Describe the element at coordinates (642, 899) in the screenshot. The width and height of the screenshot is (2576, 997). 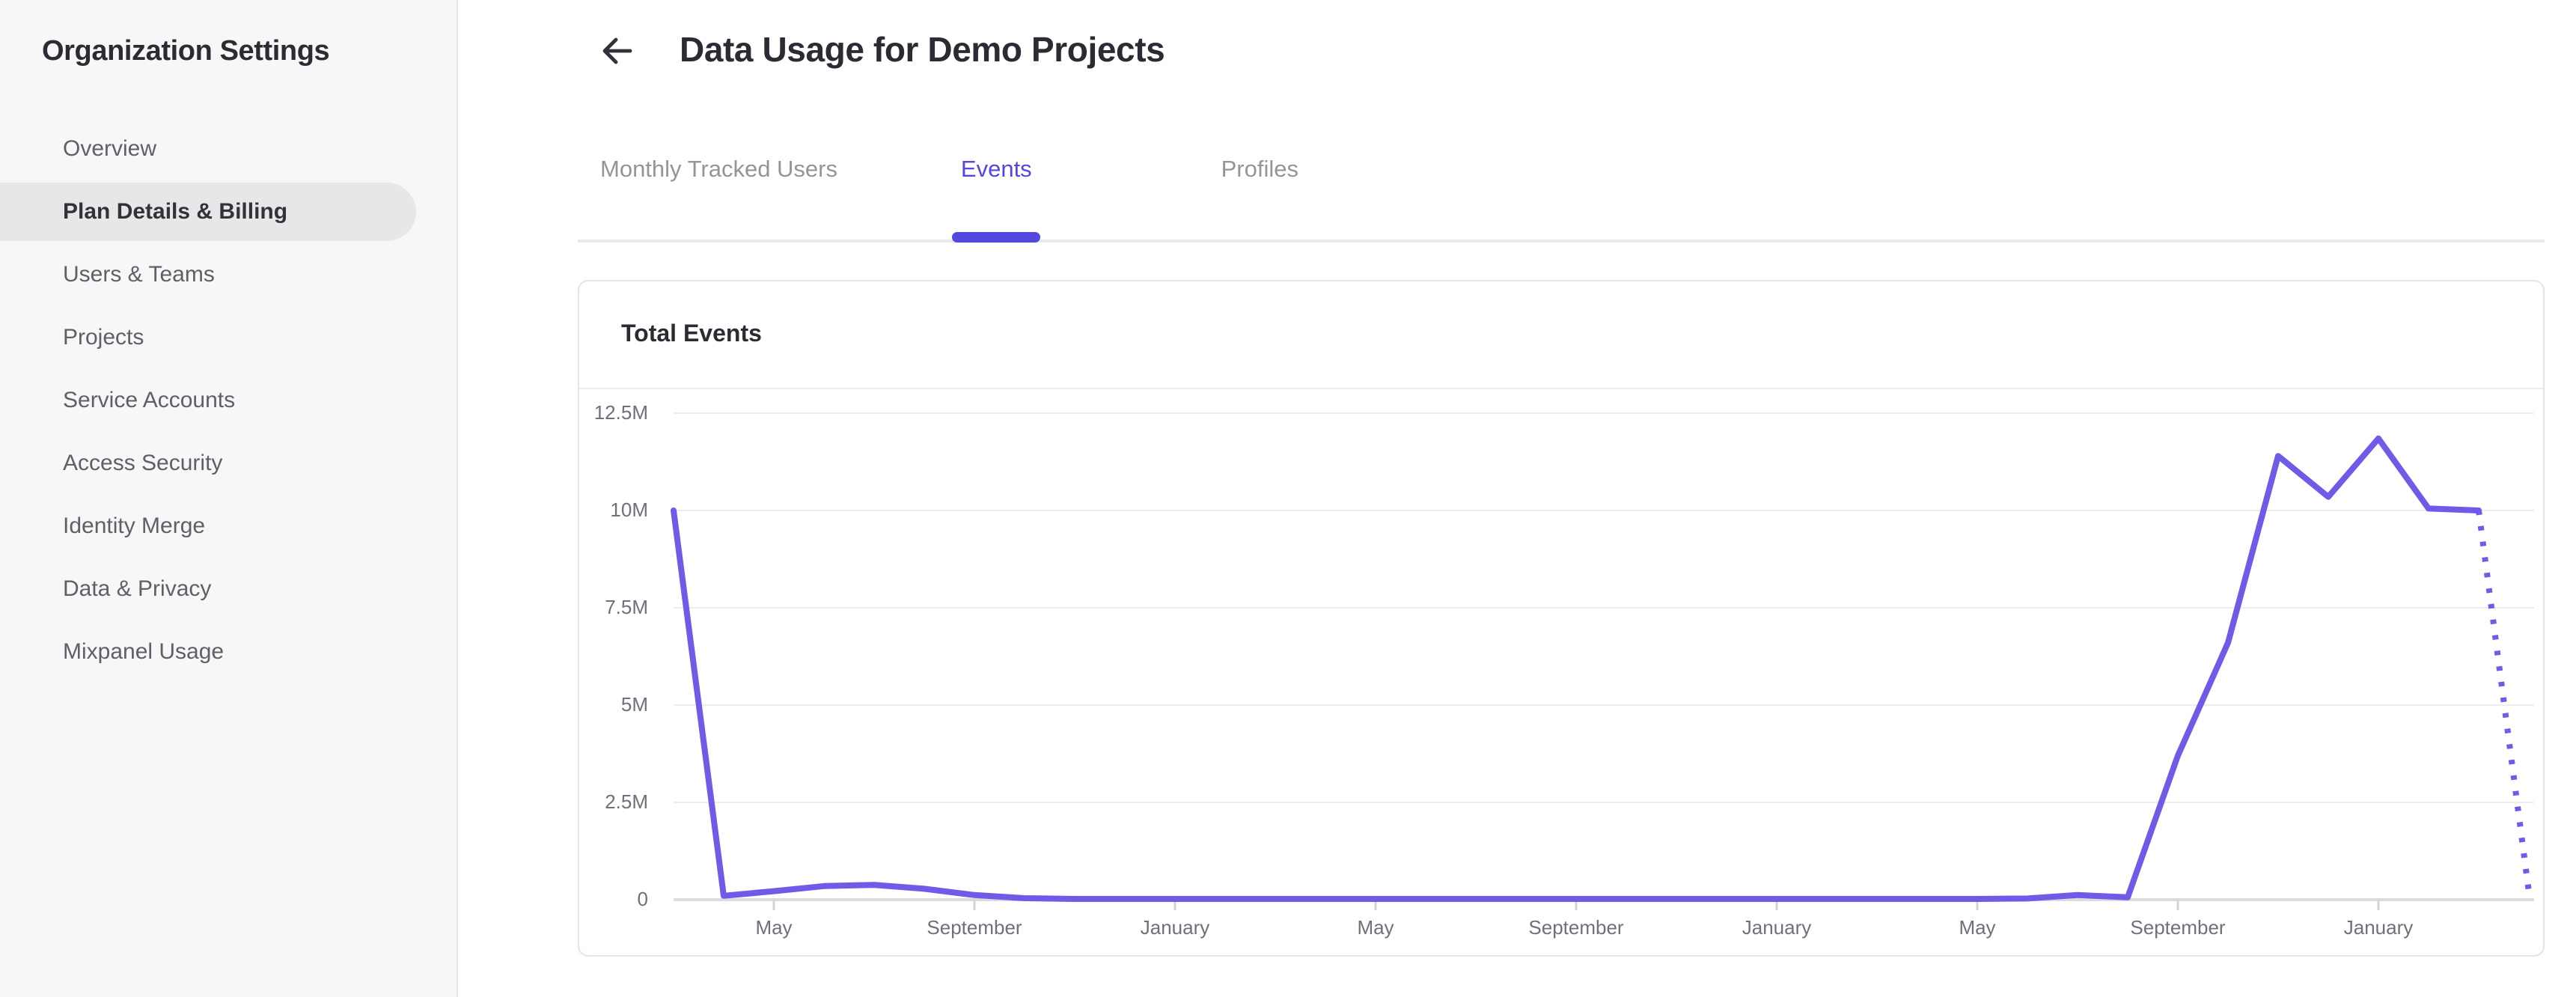
I see `y-axis-label: 0` at that location.